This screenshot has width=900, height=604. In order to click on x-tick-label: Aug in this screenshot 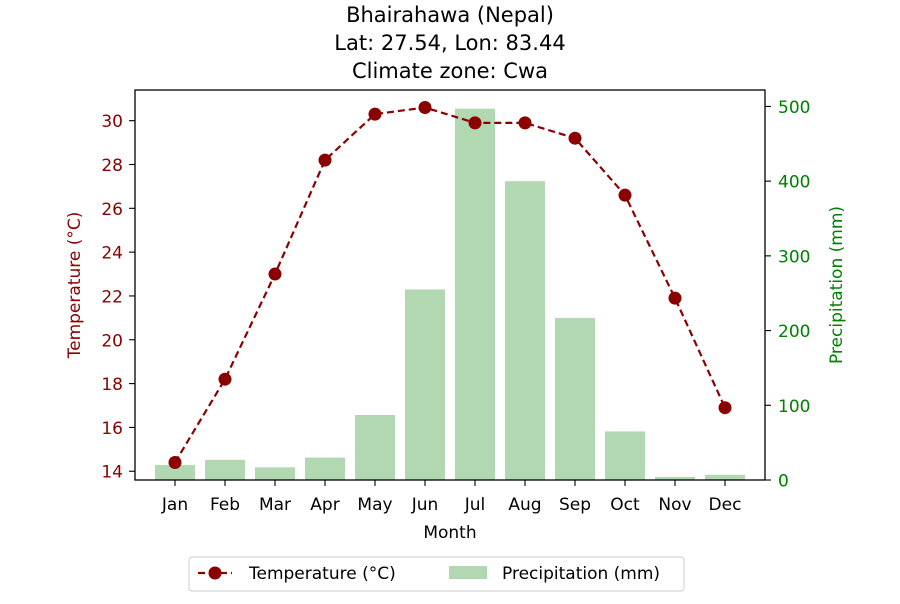, I will do `click(524, 505)`.